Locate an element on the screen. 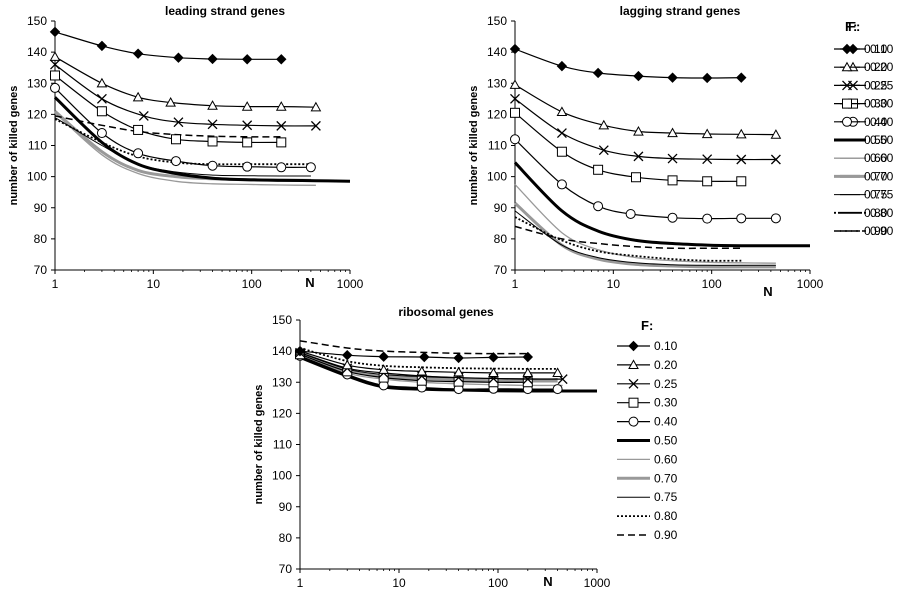 Image resolution: width=910 pixels, height=596 pixels. x-tick-label: 1 is located at coordinates (300, 583).